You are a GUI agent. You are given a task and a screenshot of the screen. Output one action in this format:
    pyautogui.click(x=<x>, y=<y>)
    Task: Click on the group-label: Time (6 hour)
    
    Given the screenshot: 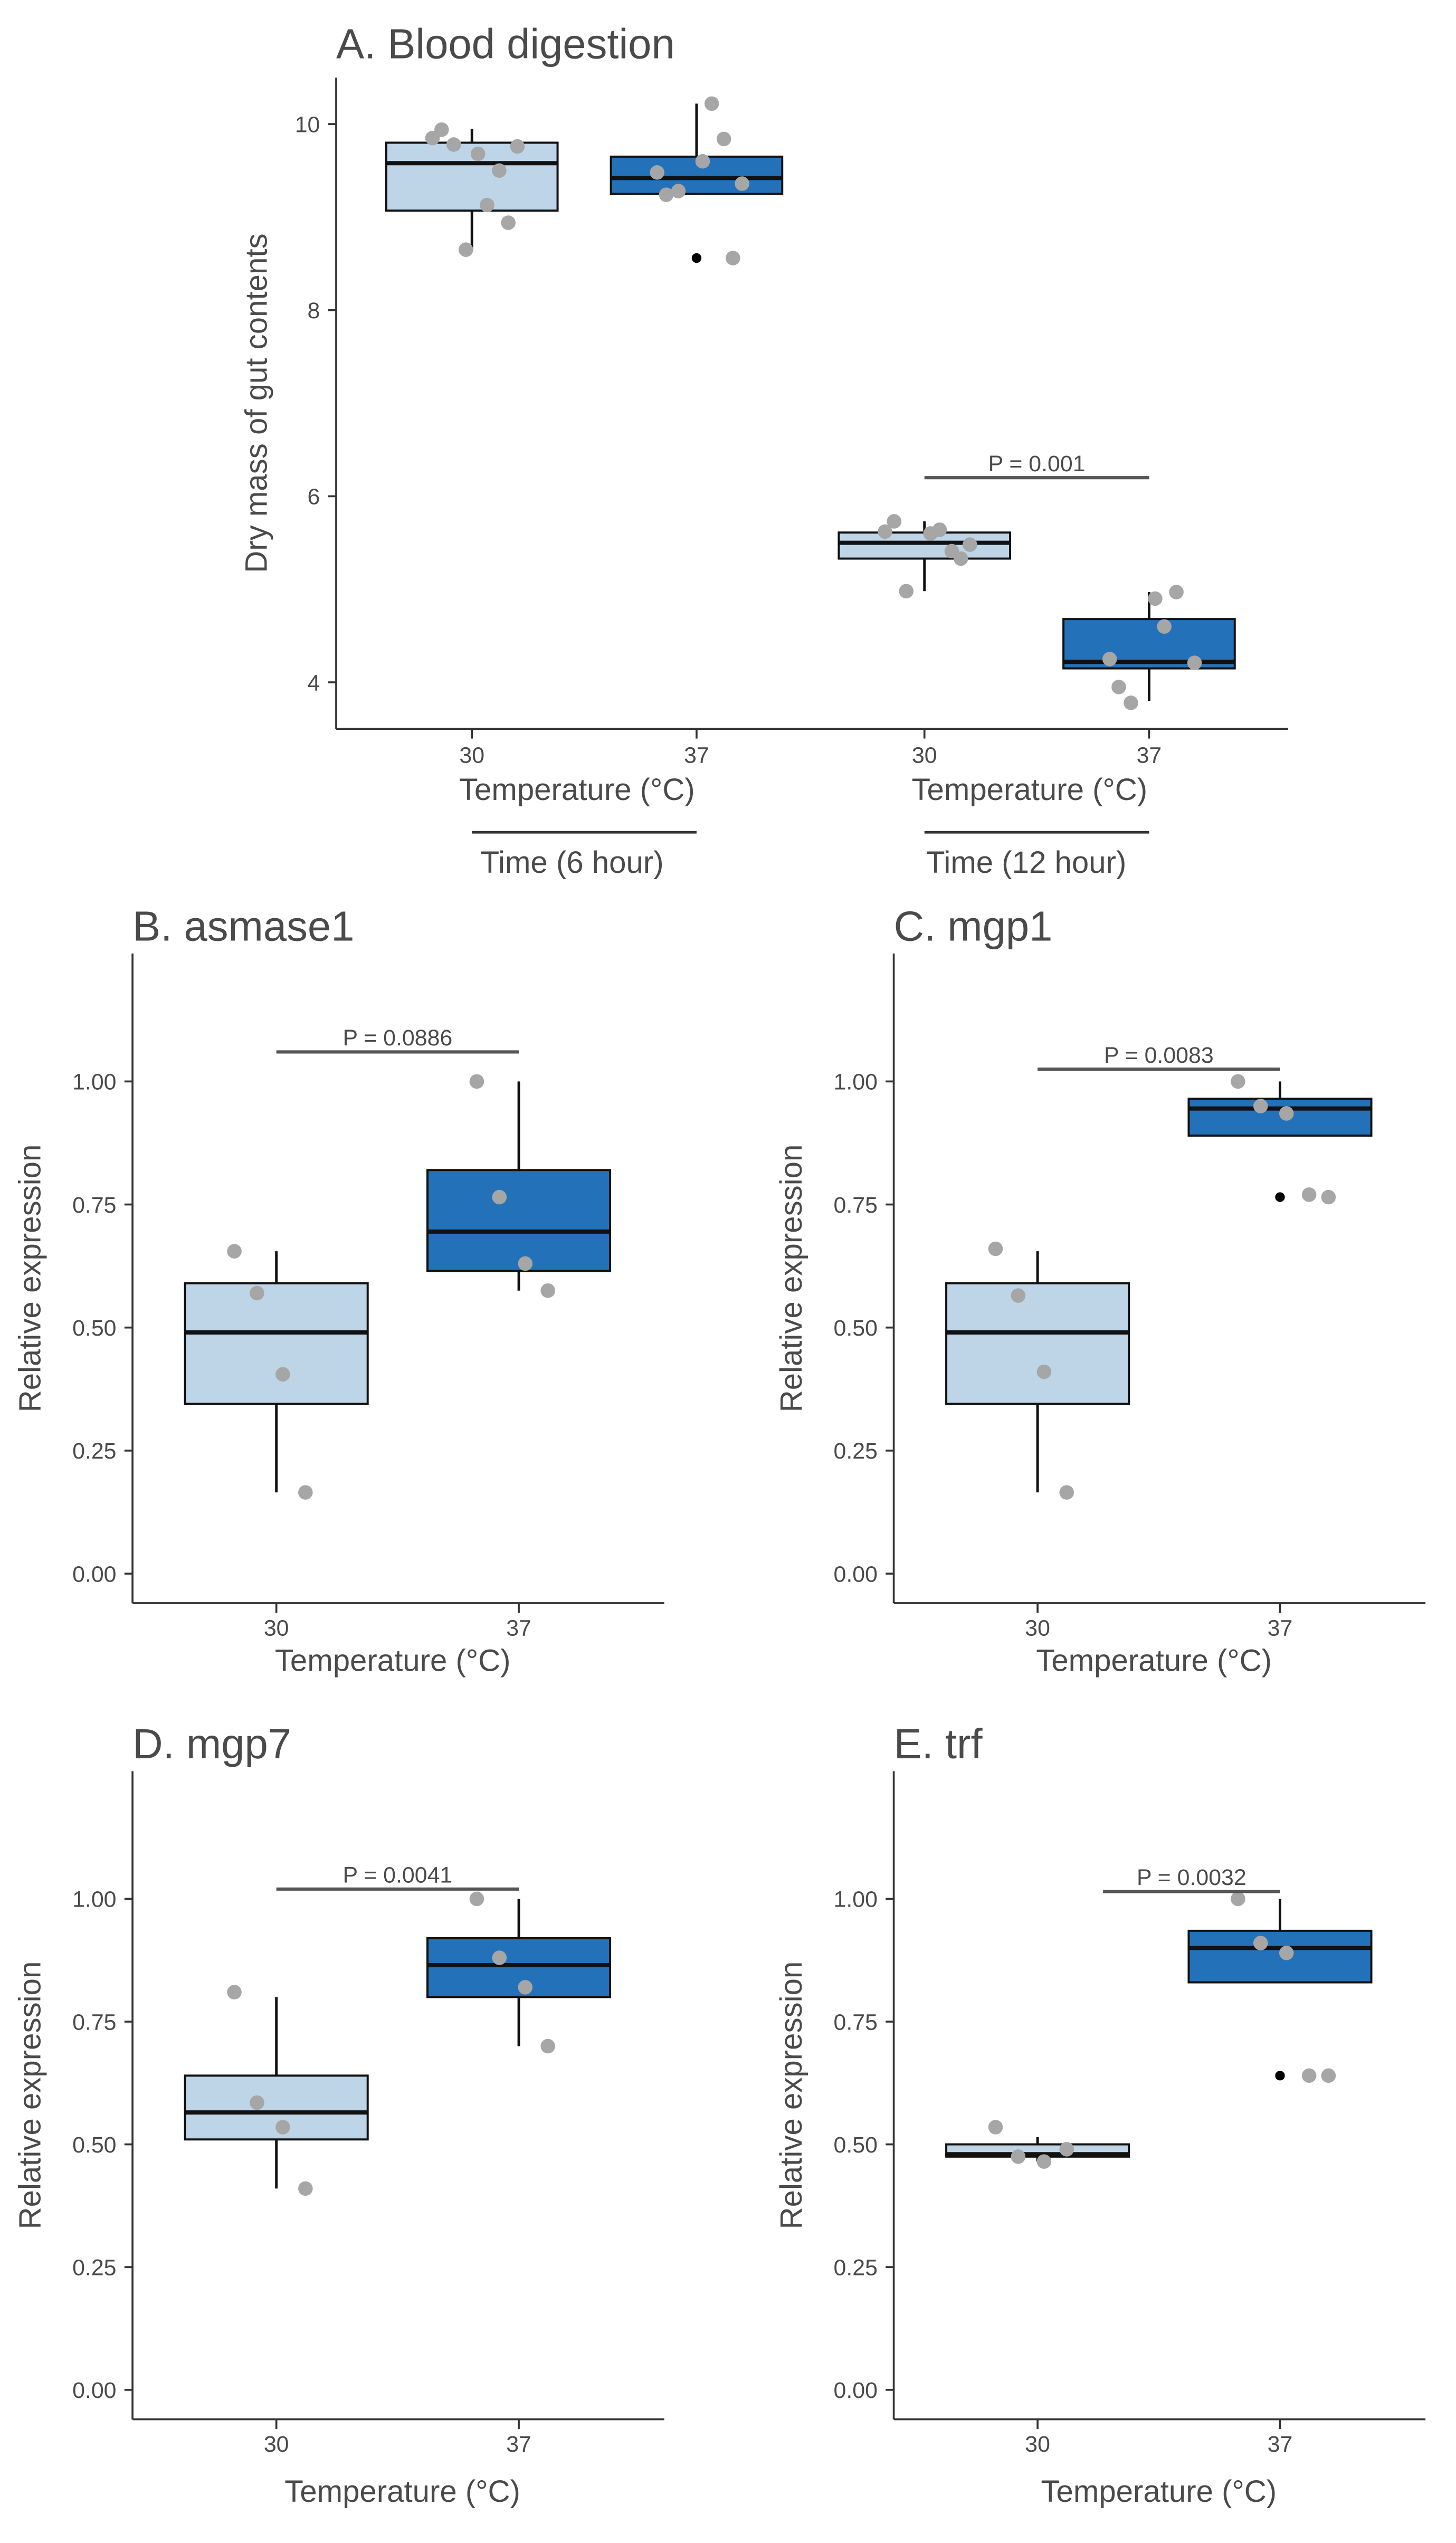 What is the action you would take?
    pyautogui.click(x=572, y=862)
    